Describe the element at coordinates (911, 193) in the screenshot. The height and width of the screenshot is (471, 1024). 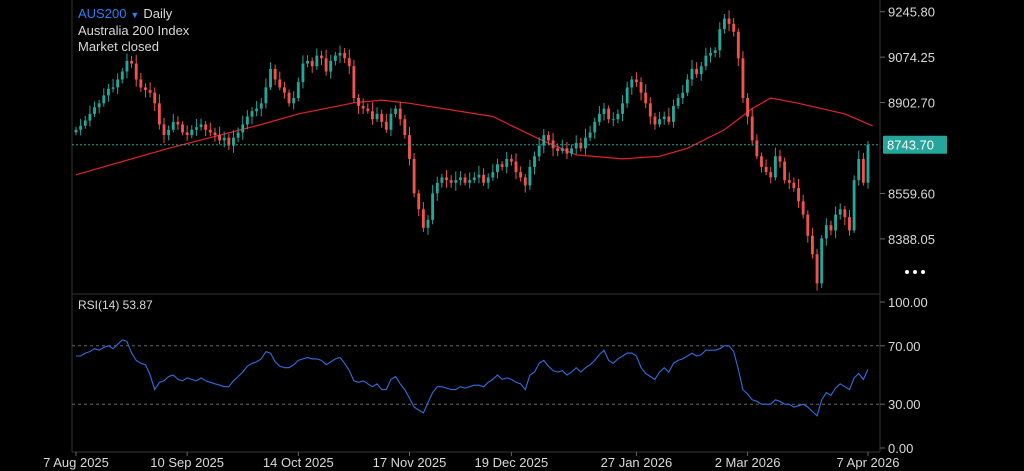
I see `price-tick-label: 8559.60` at that location.